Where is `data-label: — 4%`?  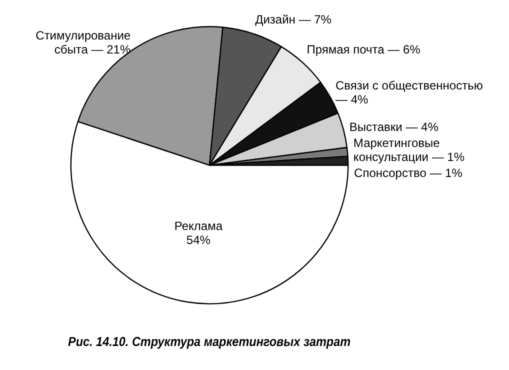 data-label: — 4% is located at coordinates (351, 99).